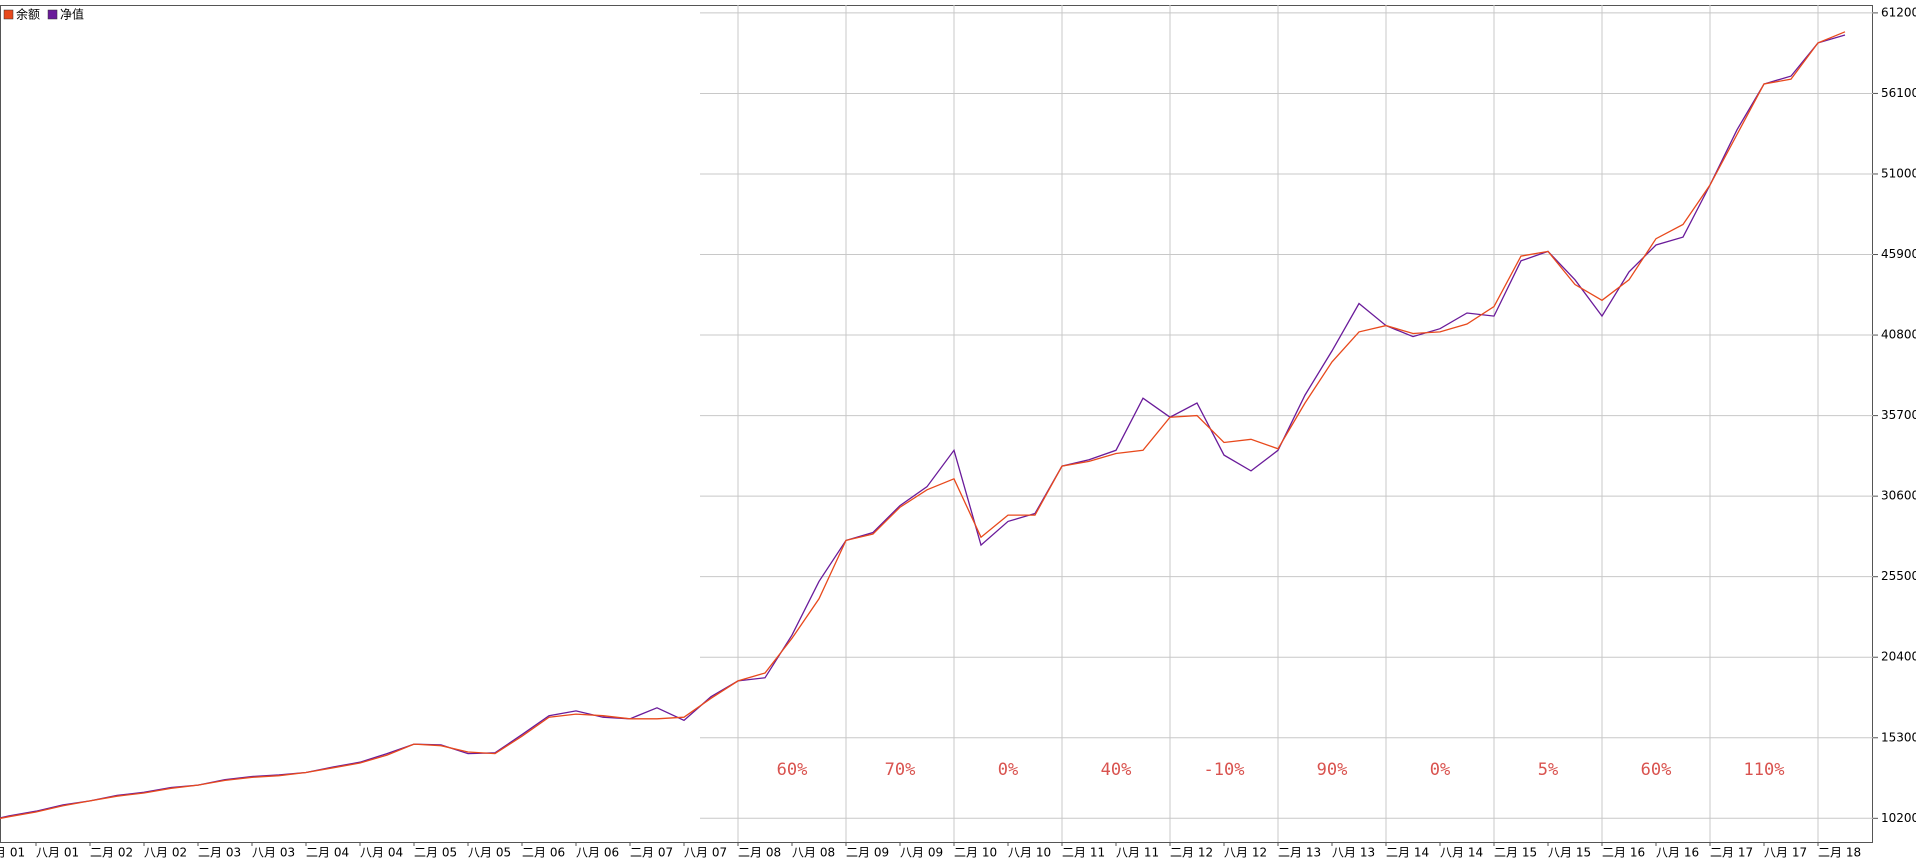 The image size is (1916, 860). I want to click on y-tick-label: 45900, so click(1898, 254).